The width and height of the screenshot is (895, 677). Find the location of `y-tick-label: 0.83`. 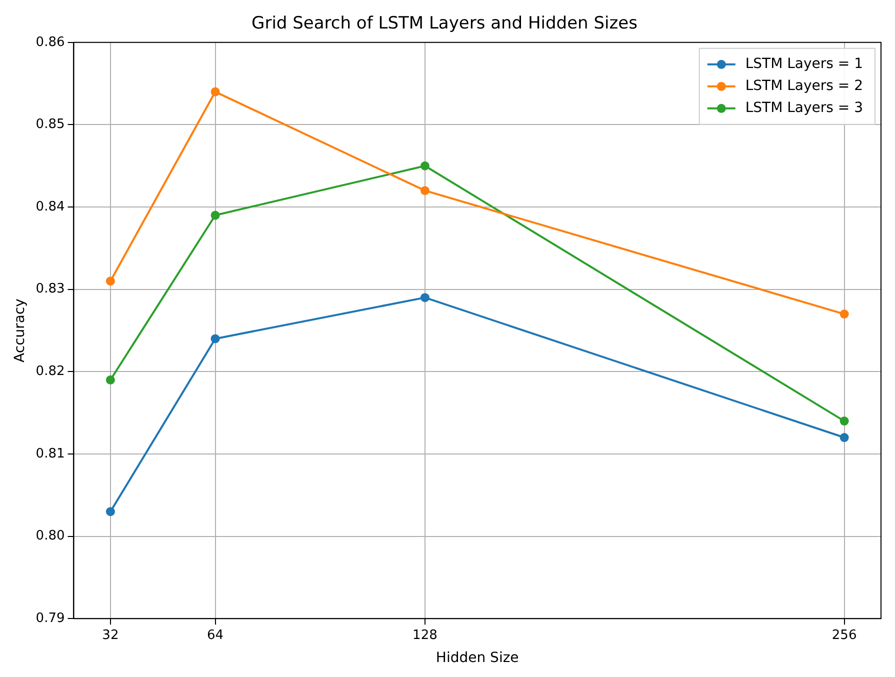

y-tick-label: 0.83 is located at coordinates (50, 289).